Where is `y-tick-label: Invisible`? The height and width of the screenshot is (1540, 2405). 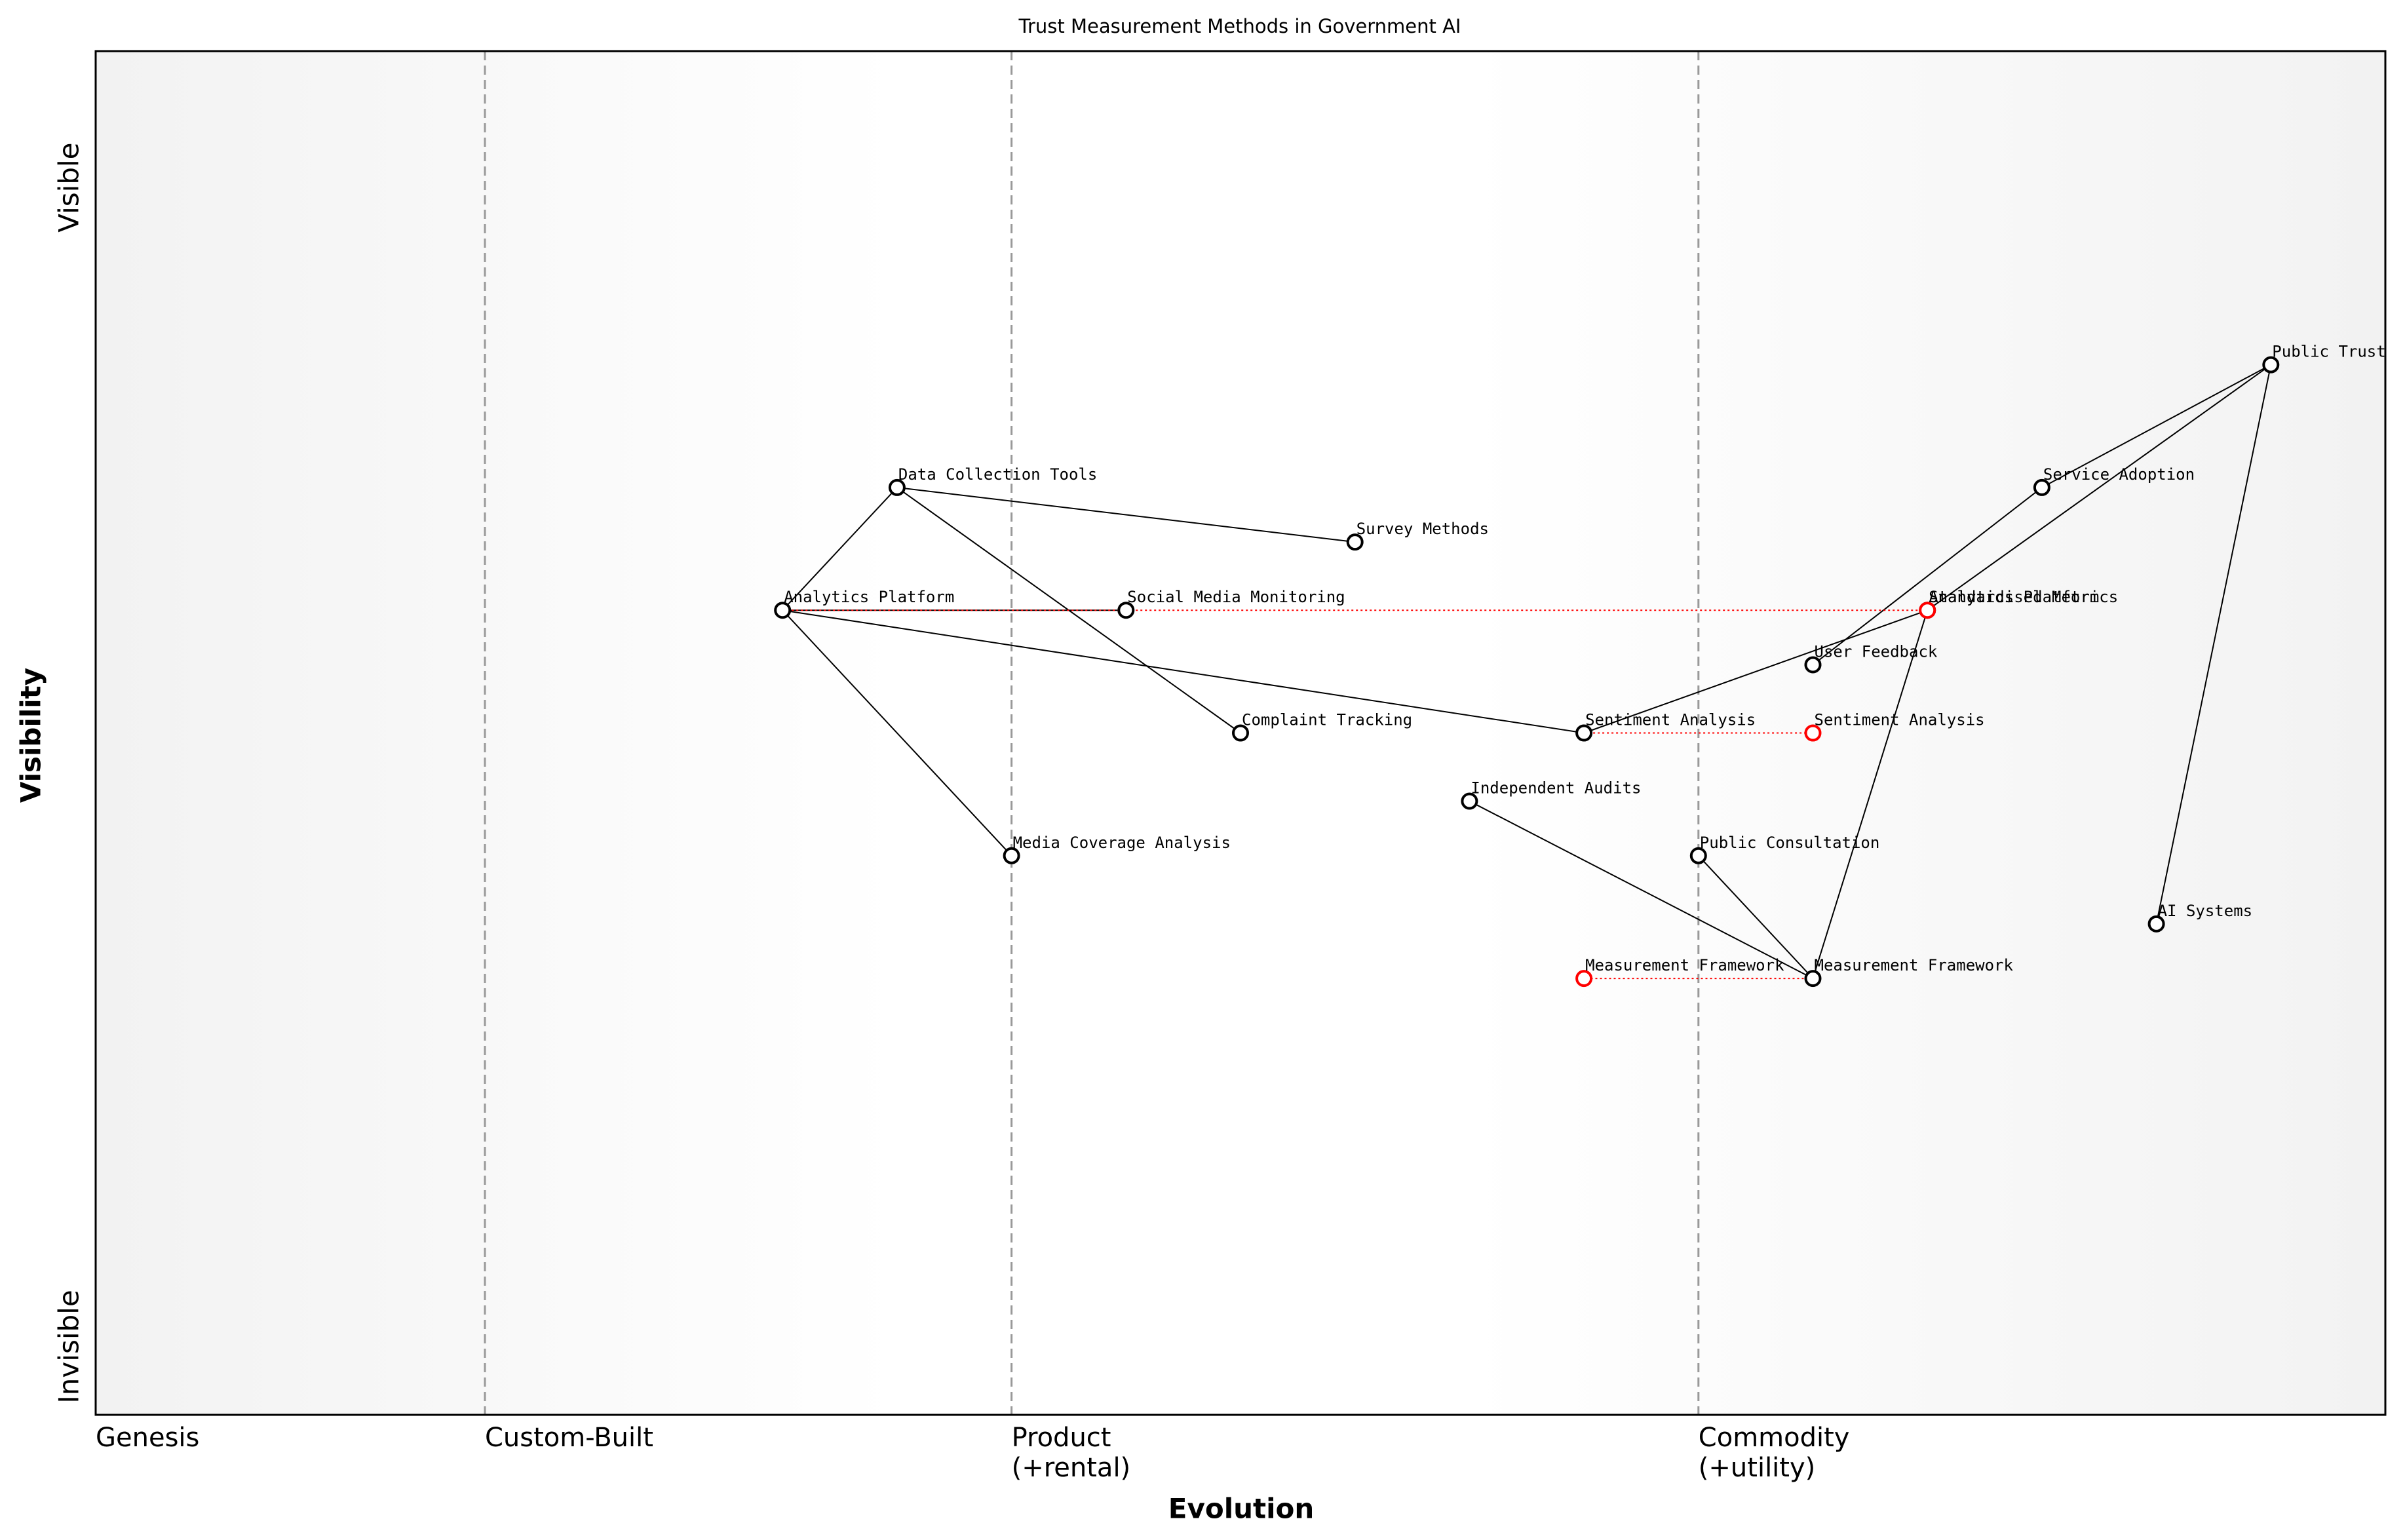
y-tick-label: Invisible is located at coordinates (69, 1346).